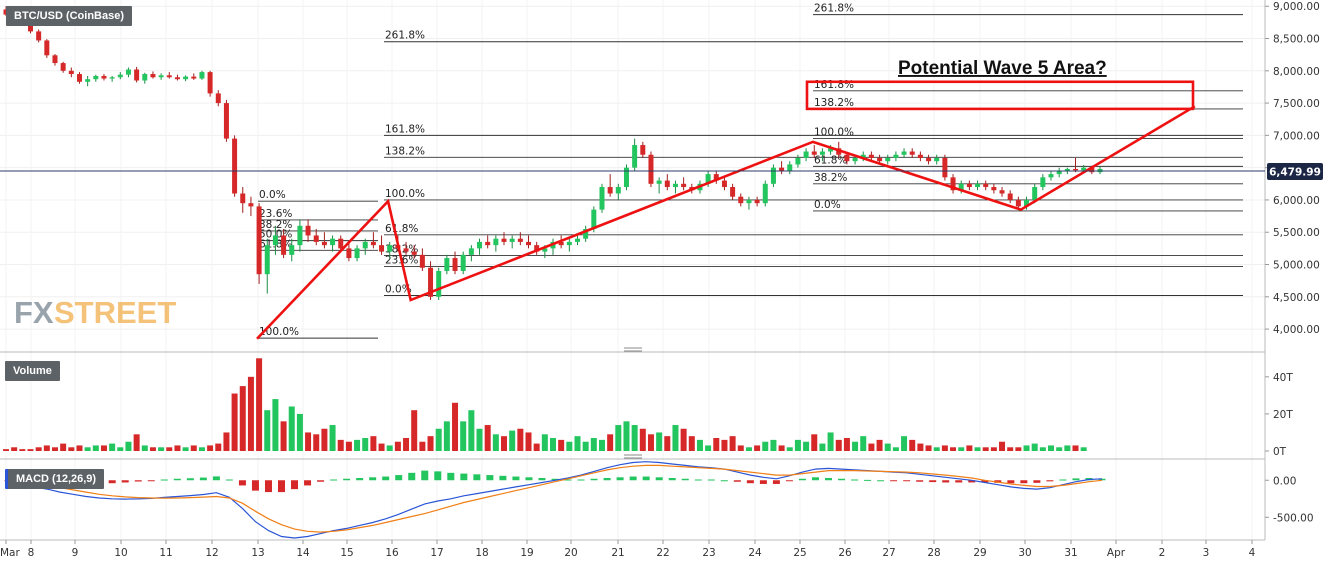 The height and width of the screenshot is (566, 1331). Describe the element at coordinates (617, 553) in the screenshot. I see `day-tick-label: 21` at that location.